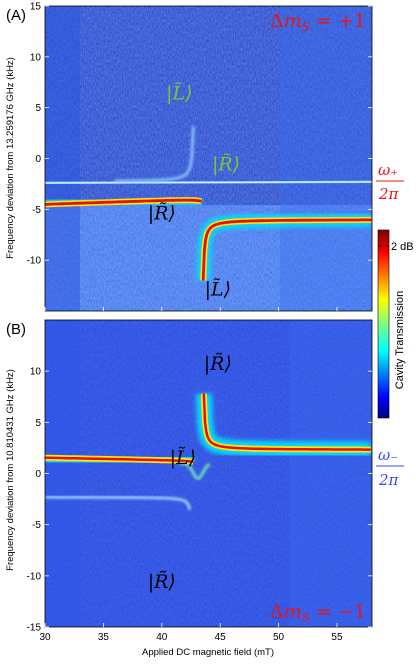 The height and width of the screenshot is (665, 416). I want to click on x-tick-label: 40, so click(162, 637).